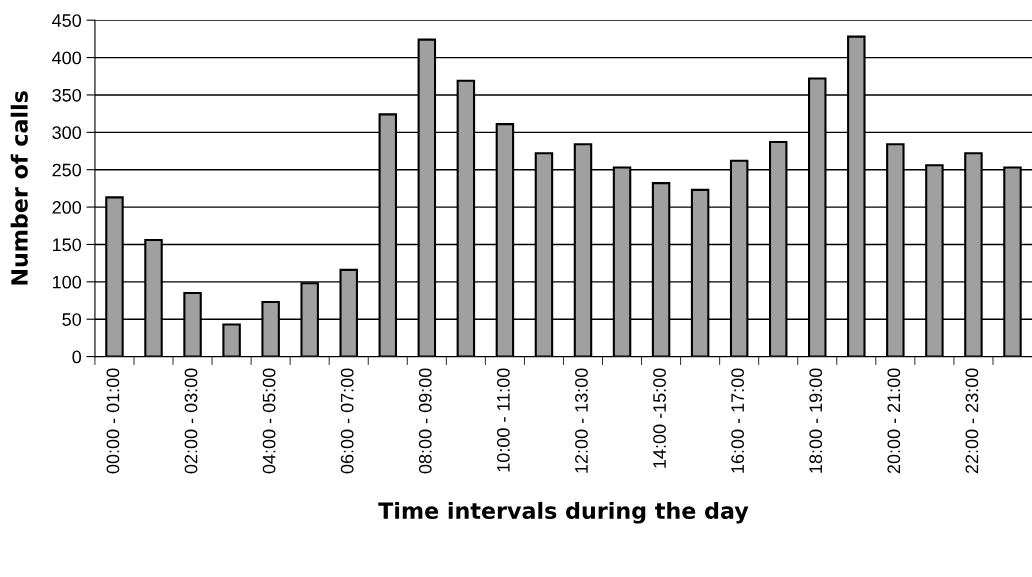 The image size is (1032, 577). What do you see at coordinates (19, 188) in the screenshot?
I see `y-axis-title: Number of calls` at bounding box center [19, 188].